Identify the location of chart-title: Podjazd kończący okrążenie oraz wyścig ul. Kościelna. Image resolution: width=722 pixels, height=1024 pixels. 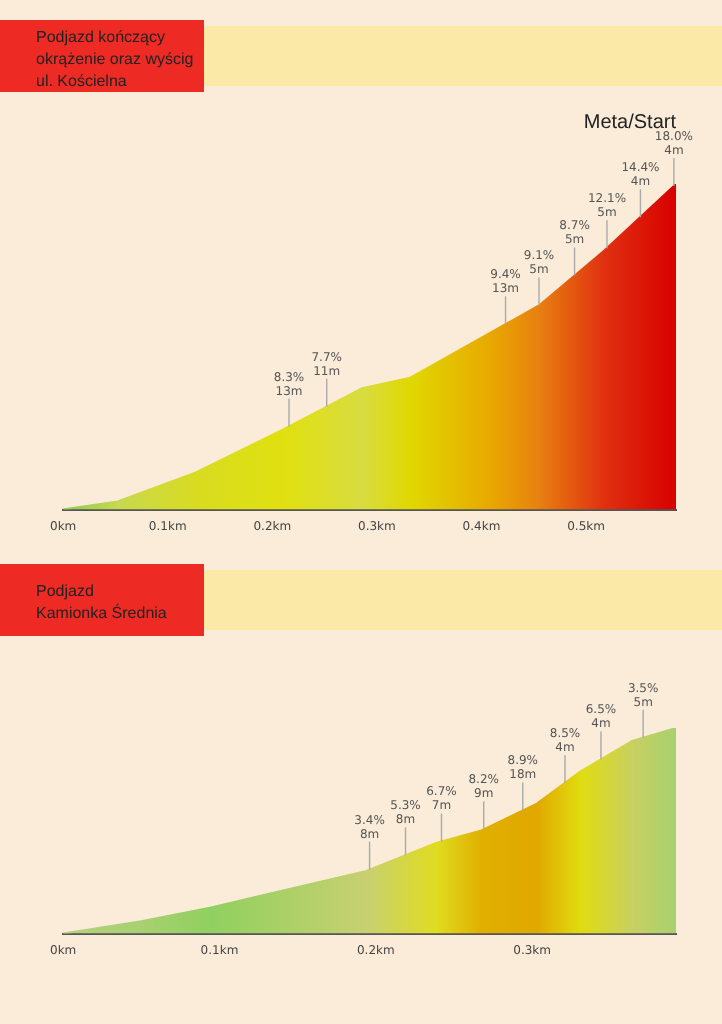
(116, 58).